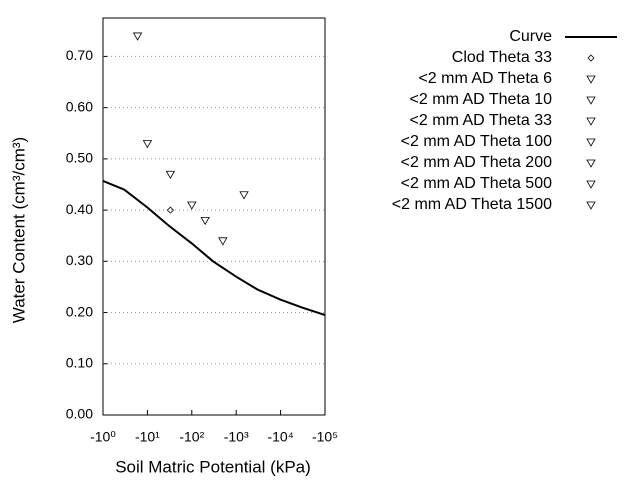  Describe the element at coordinates (79, 362) in the screenshot. I see `y-tick-label: 0.10` at that location.